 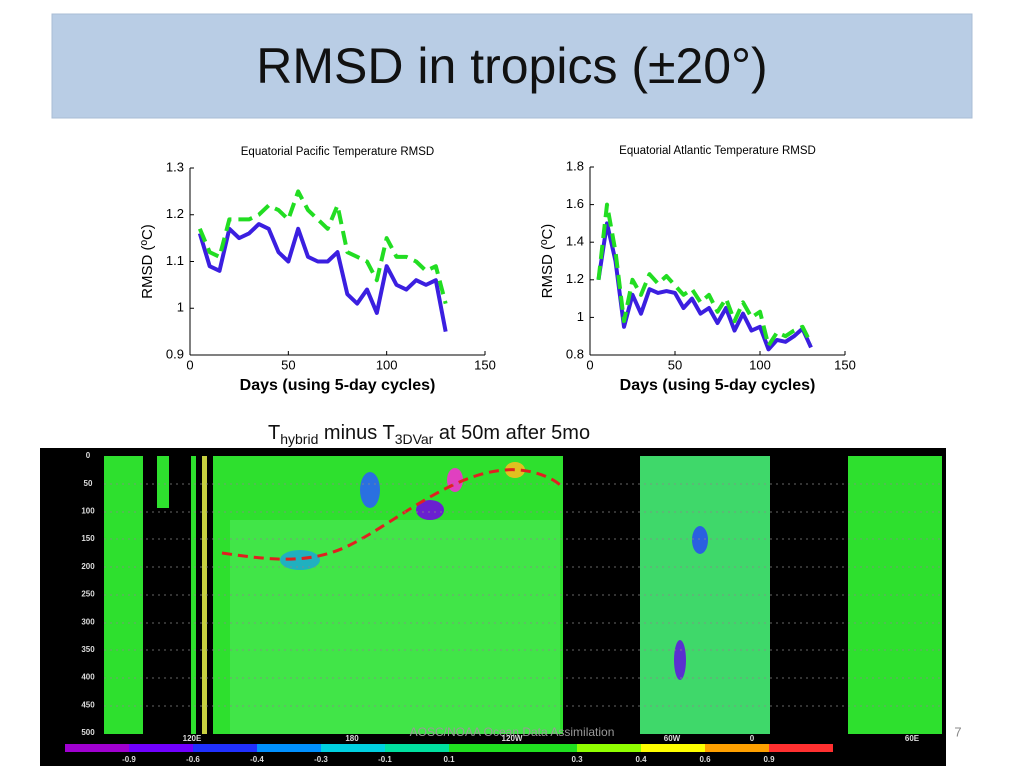 What do you see at coordinates (193, 759) in the screenshot?
I see `colorbar-label: -0.6` at bounding box center [193, 759].